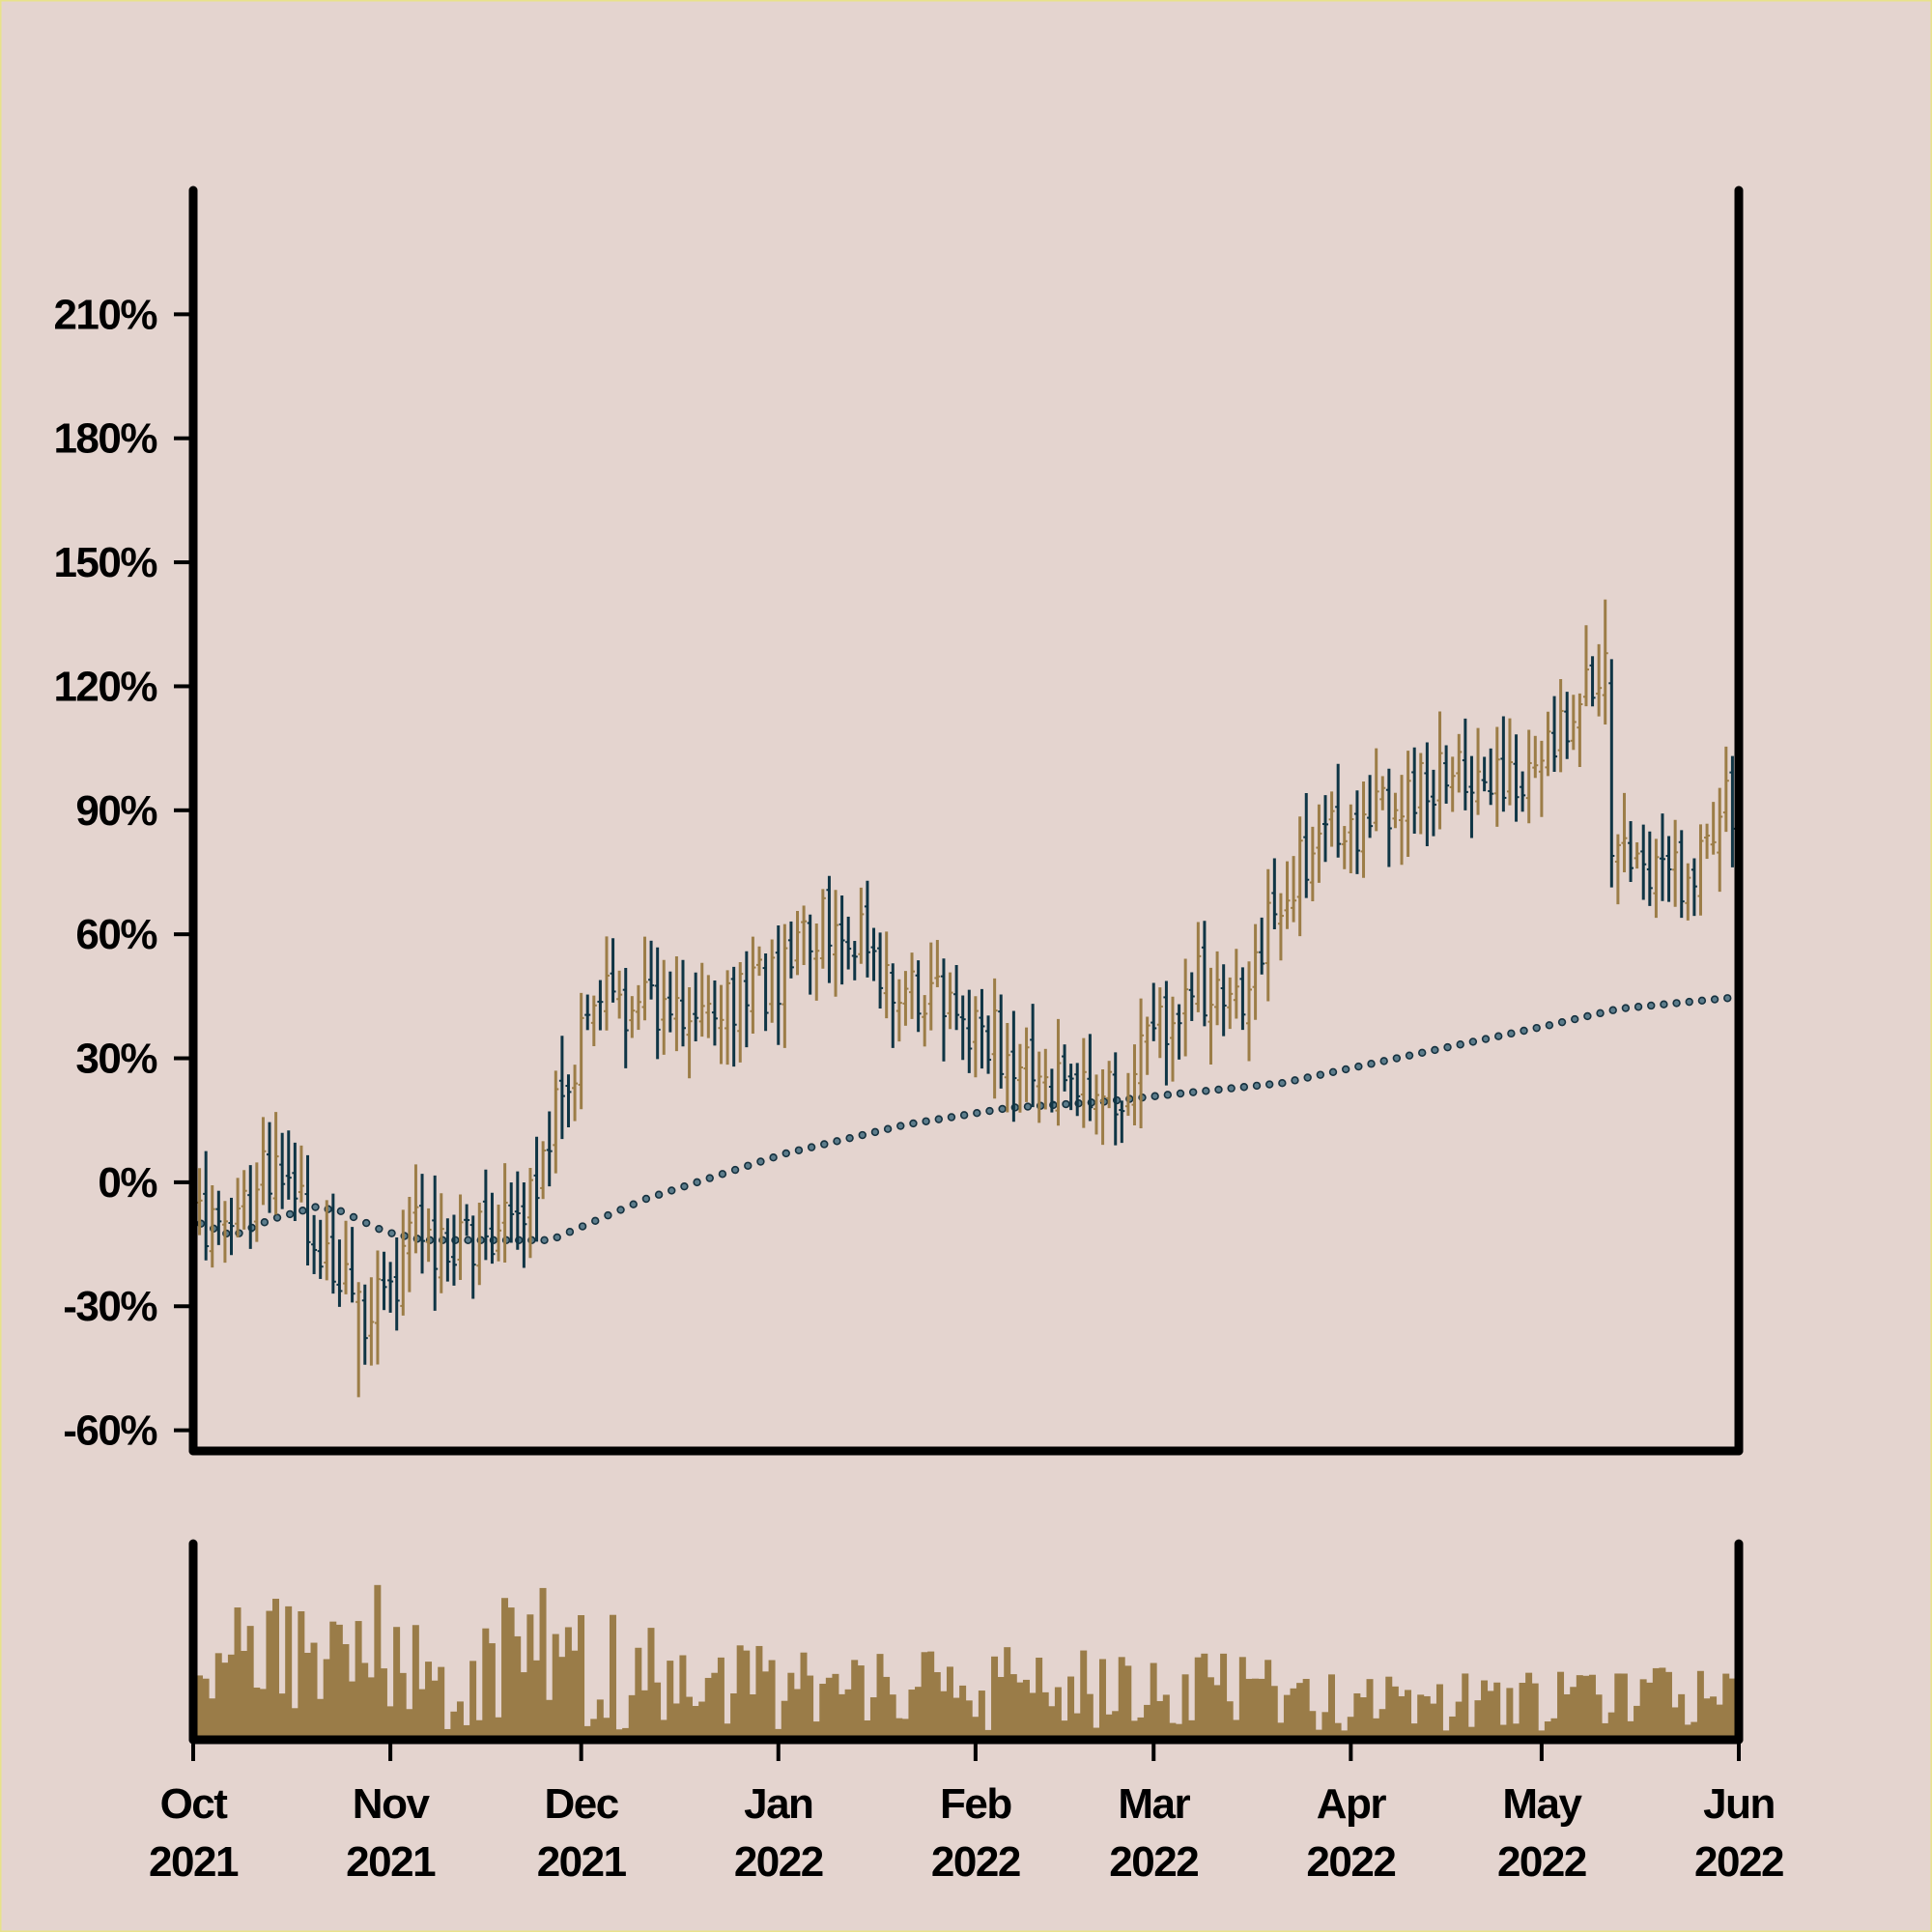 Image resolution: width=1932 pixels, height=1932 pixels. I want to click on y-tick-label: 30%, so click(115, 1059).